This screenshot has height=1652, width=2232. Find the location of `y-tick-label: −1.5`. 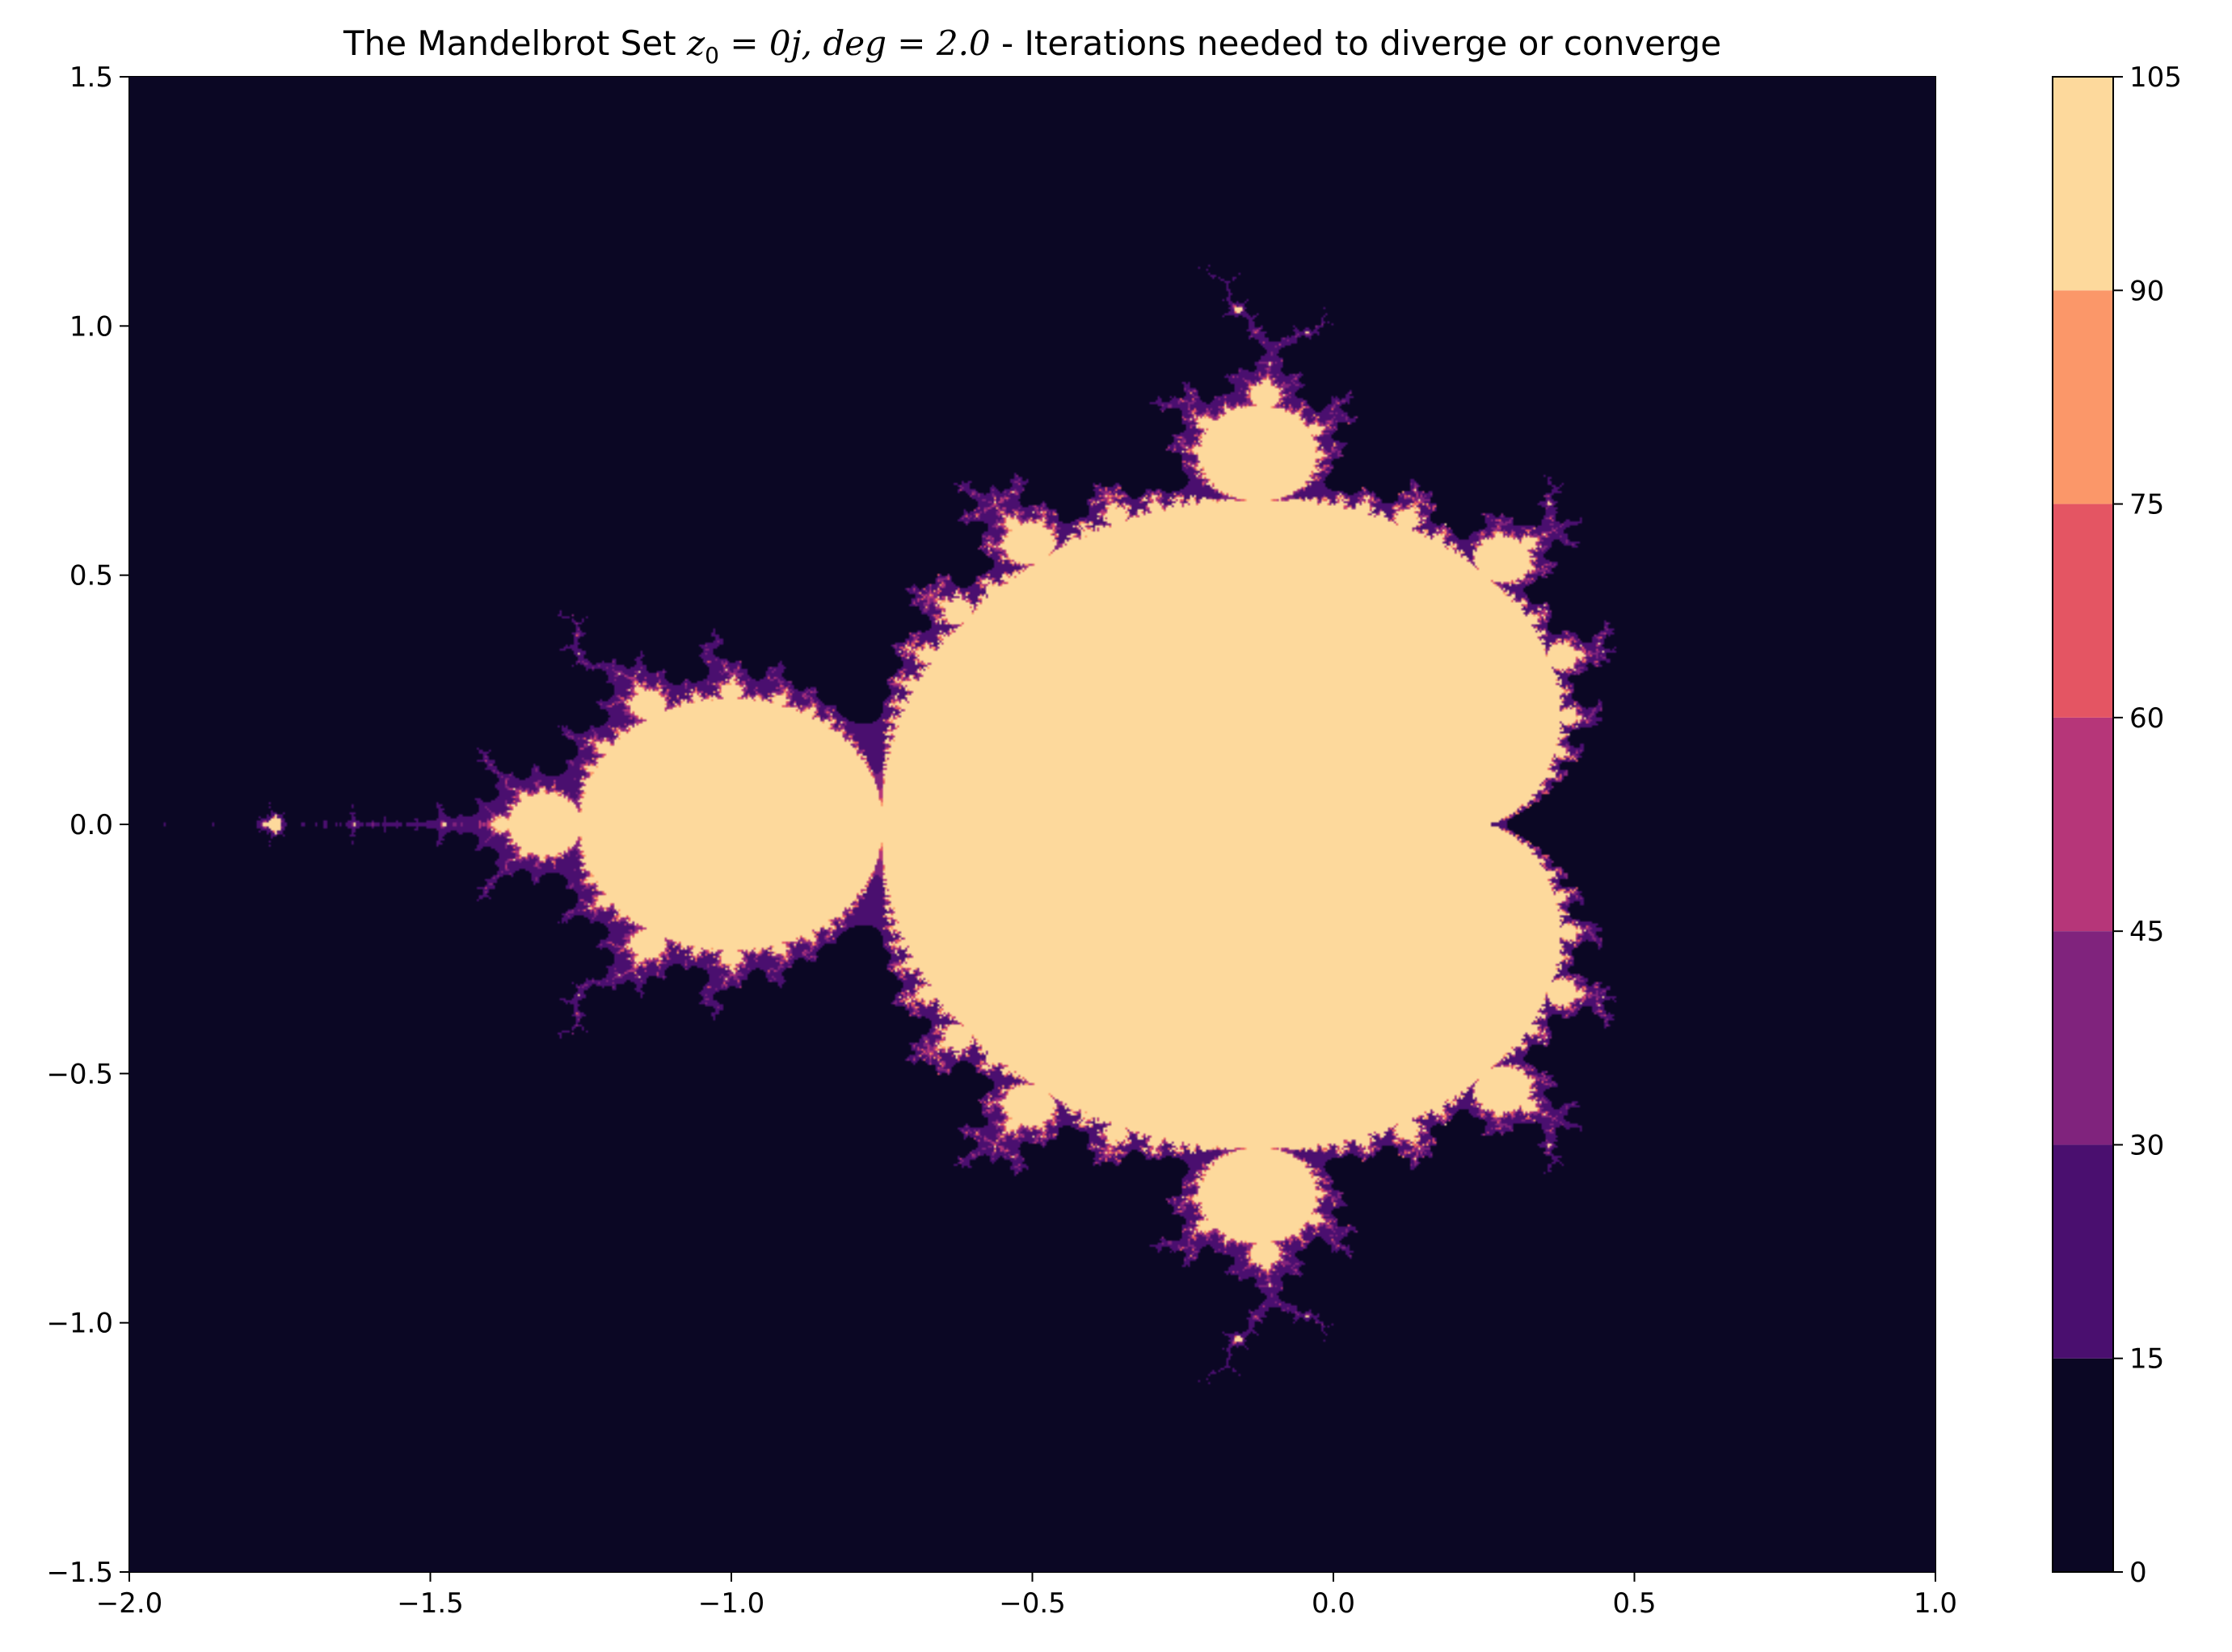

y-tick-label: −1.5 is located at coordinates (79, 1573).